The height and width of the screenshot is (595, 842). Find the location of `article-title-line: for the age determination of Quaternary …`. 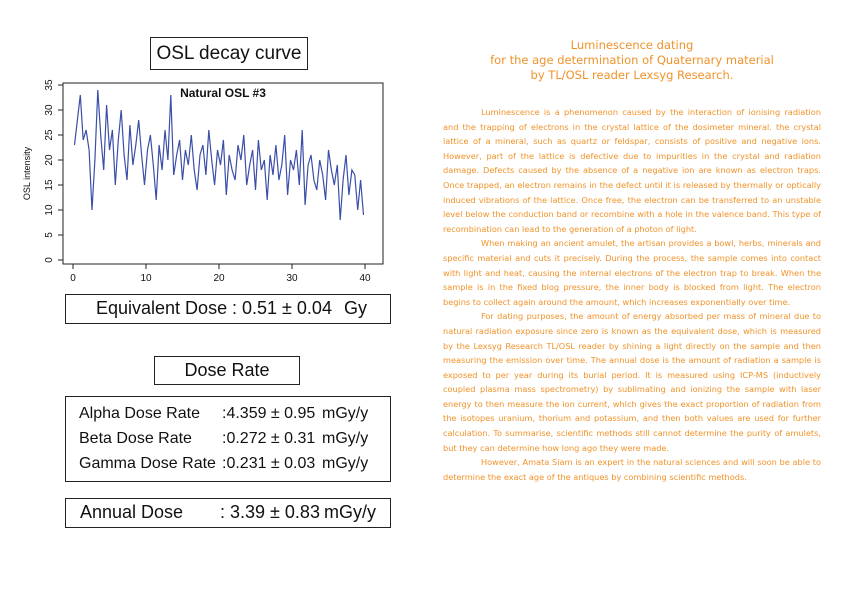

article-title-line: for the age determination of Quaternary … is located at coordinates (632, 60).